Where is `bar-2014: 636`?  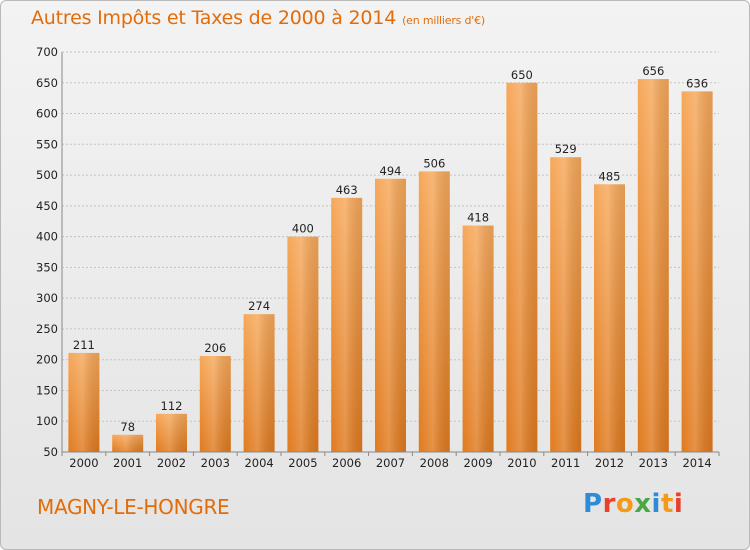 bar-2014: 636 is located at coordinates (697, 264).